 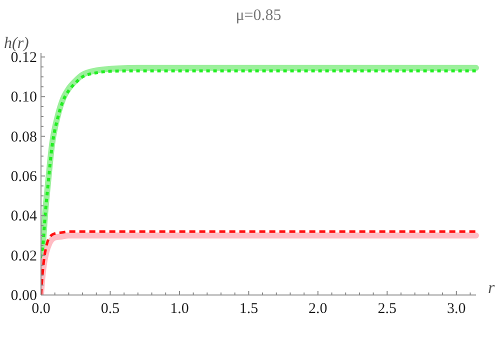 I want to click on y-tick-label: 0.06, so click(x=24, y=176).